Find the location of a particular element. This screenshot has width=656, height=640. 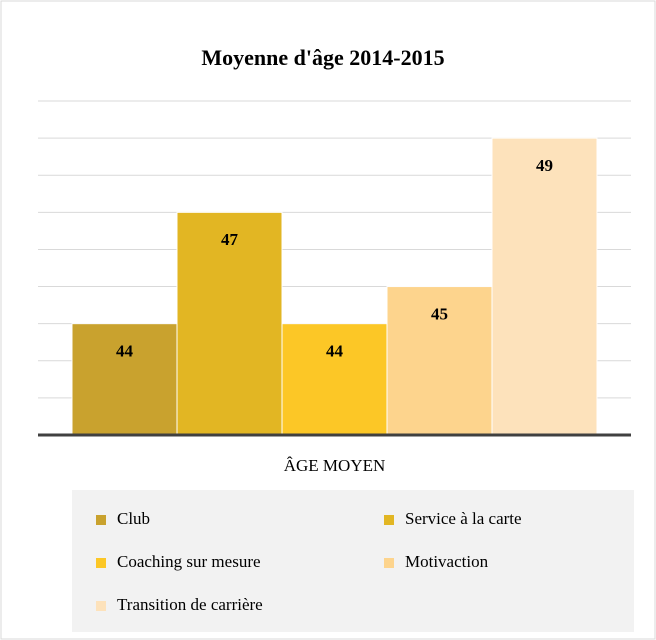

x-tick-label: ÂGE MOYEN is located at coordinates (335, 465).